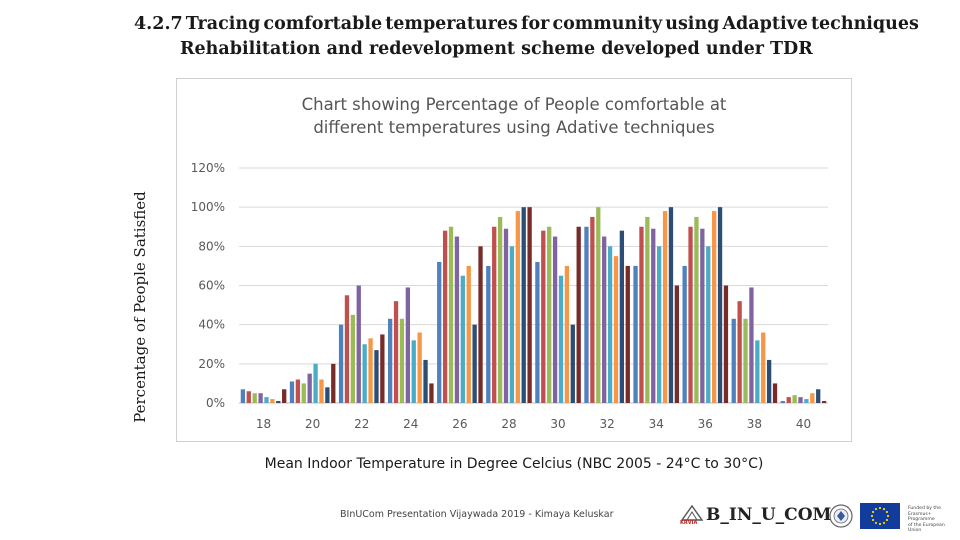 The width and height of the screenshot is (960, 540). Describe the element at coordinates (508, 424) in the screenshot. I see `x-tick-label: 28` at that location.